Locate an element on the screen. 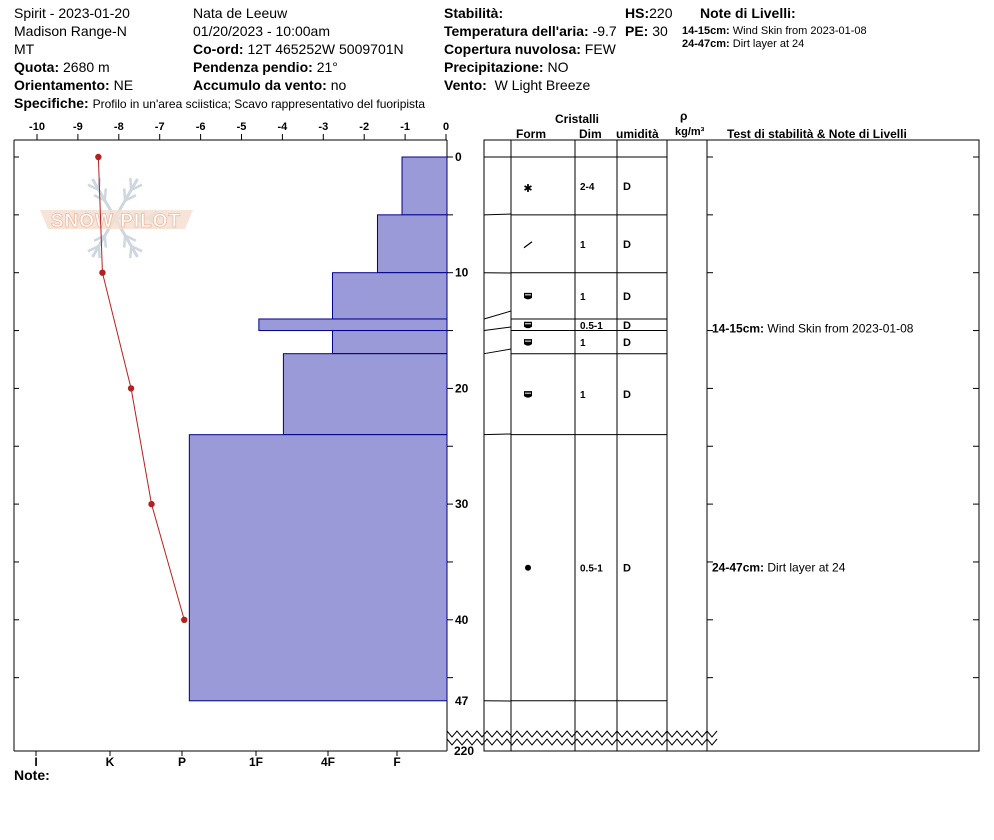 The image size is (994, 840). rho-header: ρ is located at coordinates (684, 116).